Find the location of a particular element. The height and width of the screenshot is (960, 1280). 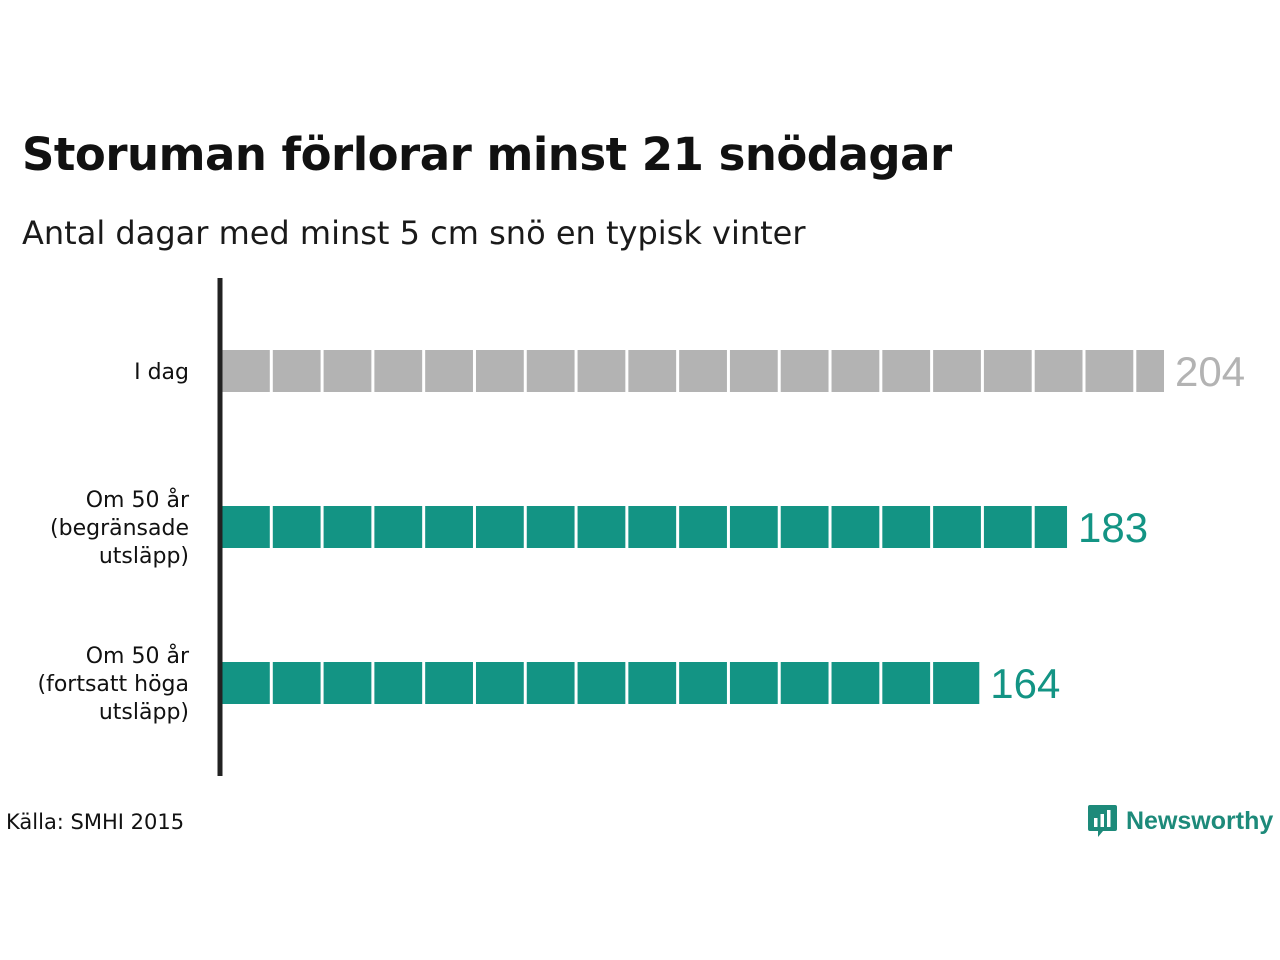

brand: Newsworthy is located at coordinates (1180, 821).